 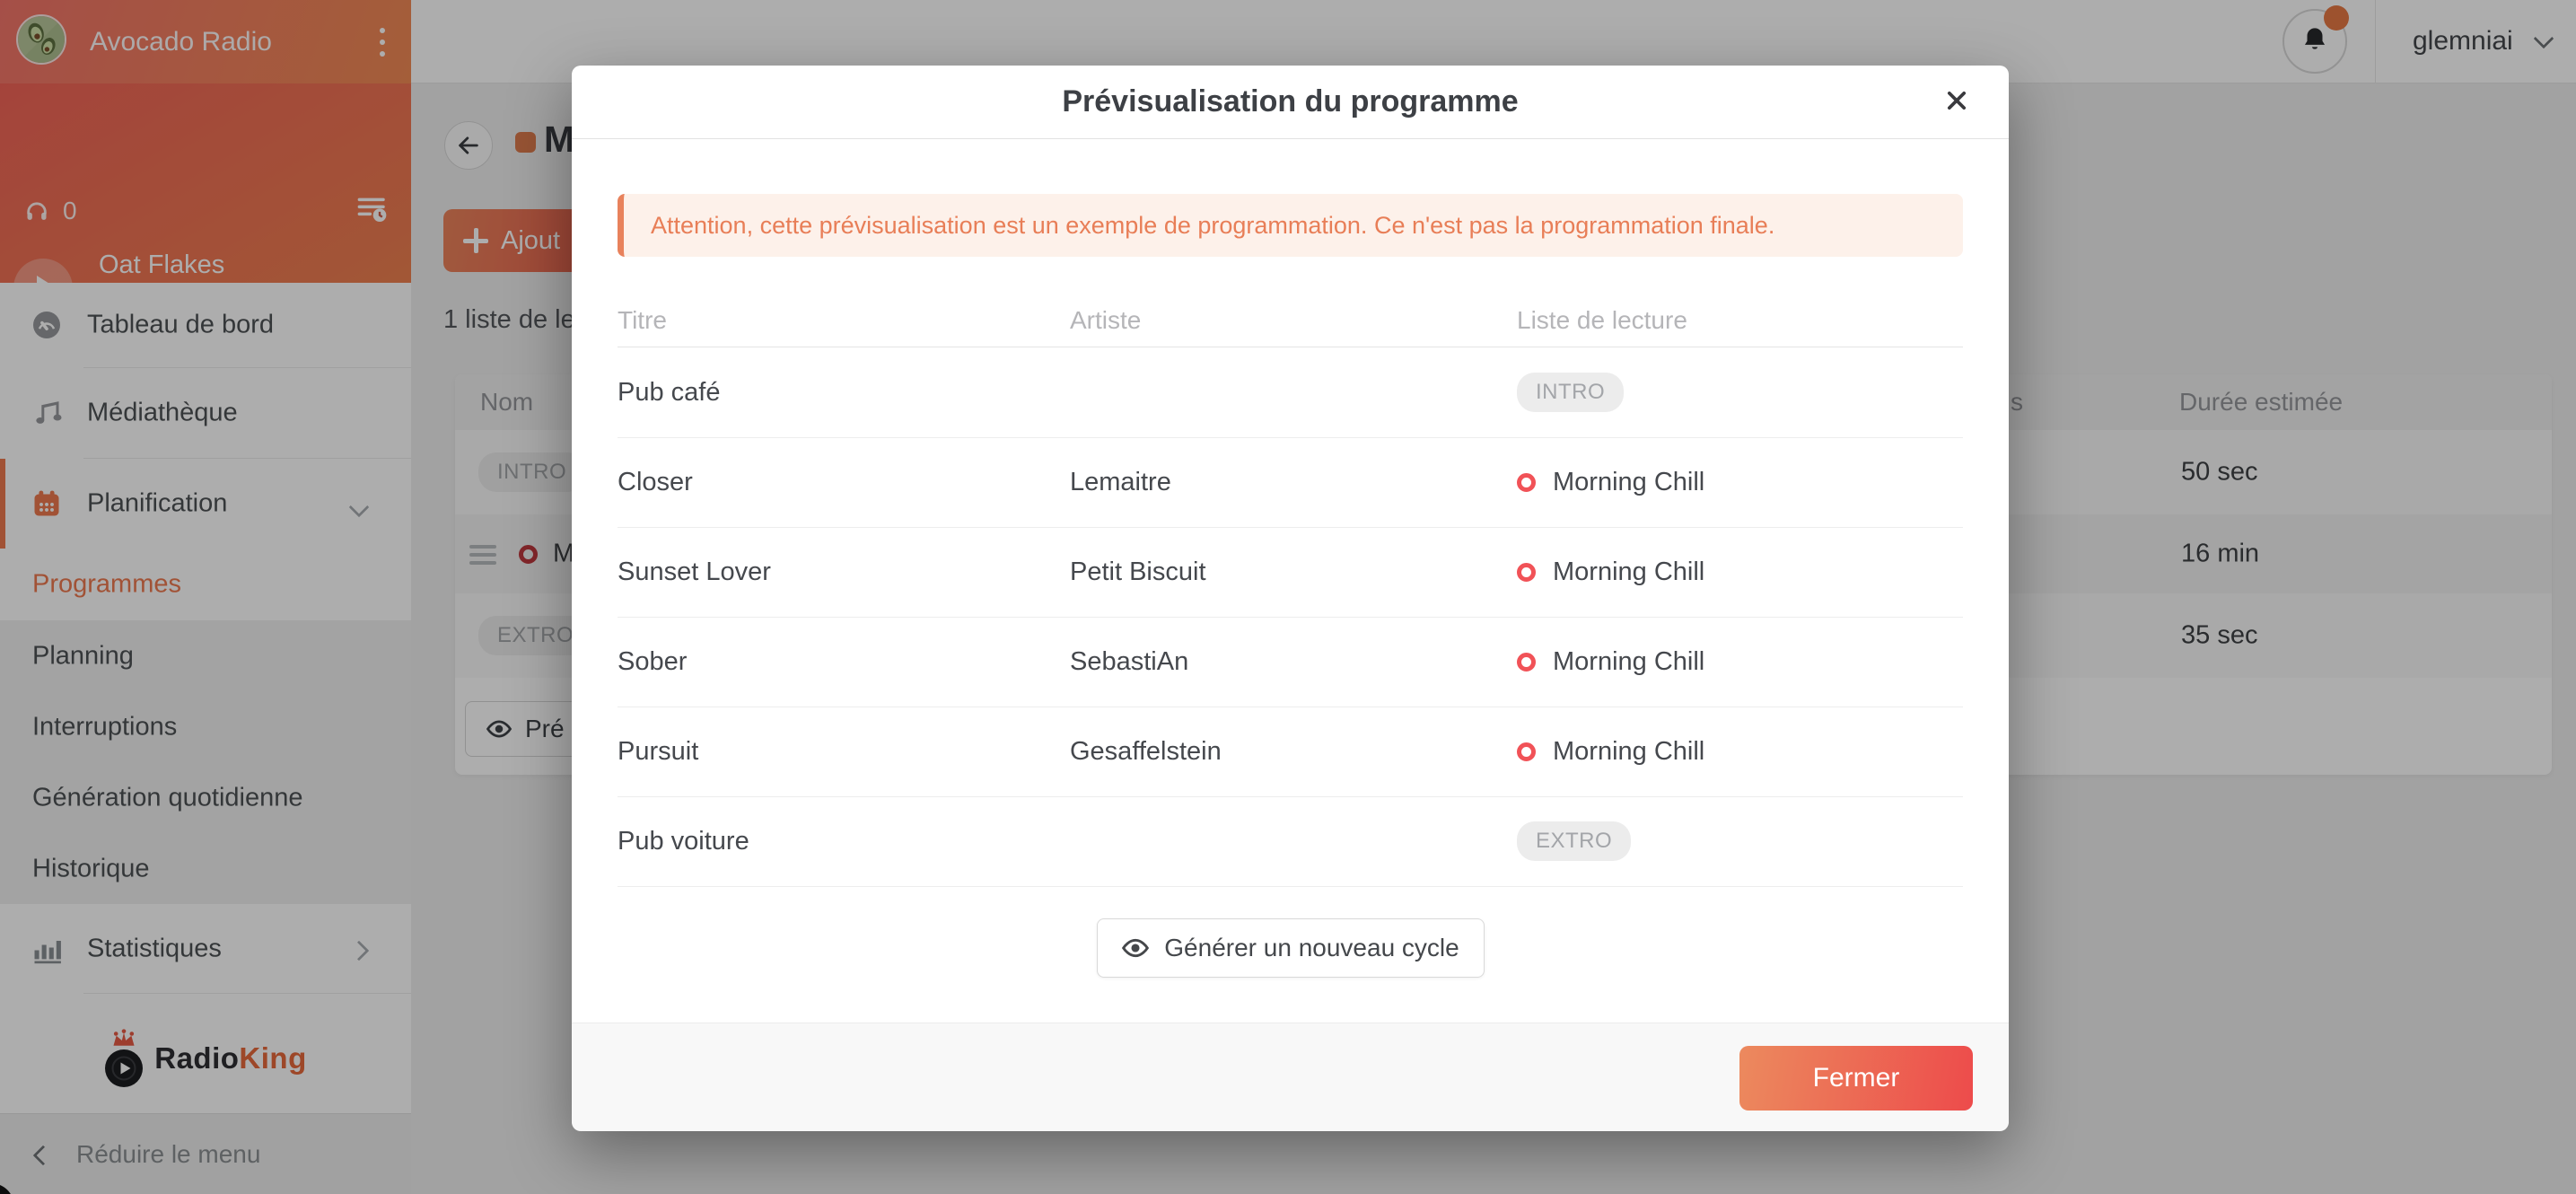 What do you see at coordinates (167, 797) in the screenshot?
I see `sidebar-subitem-label: Génération quotidienne` at bounding box center [167, 797].